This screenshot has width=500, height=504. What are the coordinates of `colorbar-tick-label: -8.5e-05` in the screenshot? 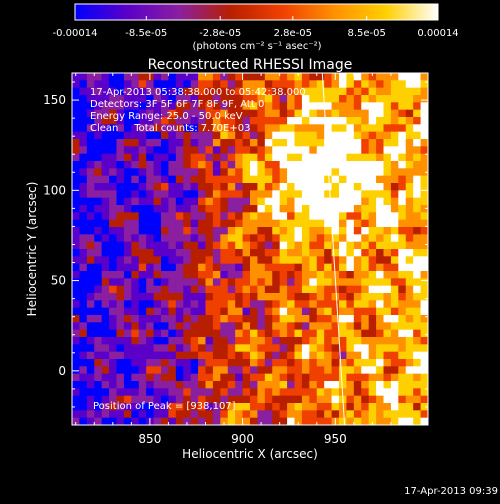 It's located at (146, 33).